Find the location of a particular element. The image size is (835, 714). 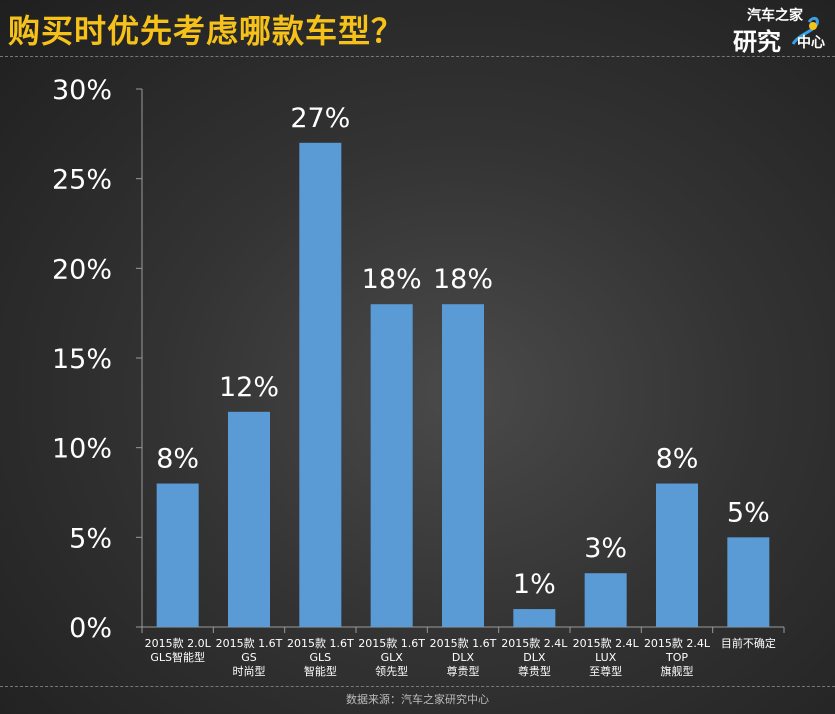

x-category-label: GLS智能型 is located at coordinates (177, 657).